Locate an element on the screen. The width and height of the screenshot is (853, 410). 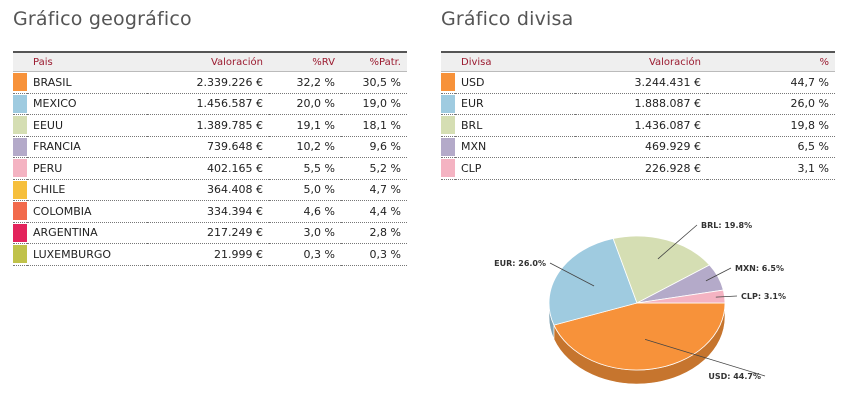
pie-slice-eur is located at coordinates (593, 282).